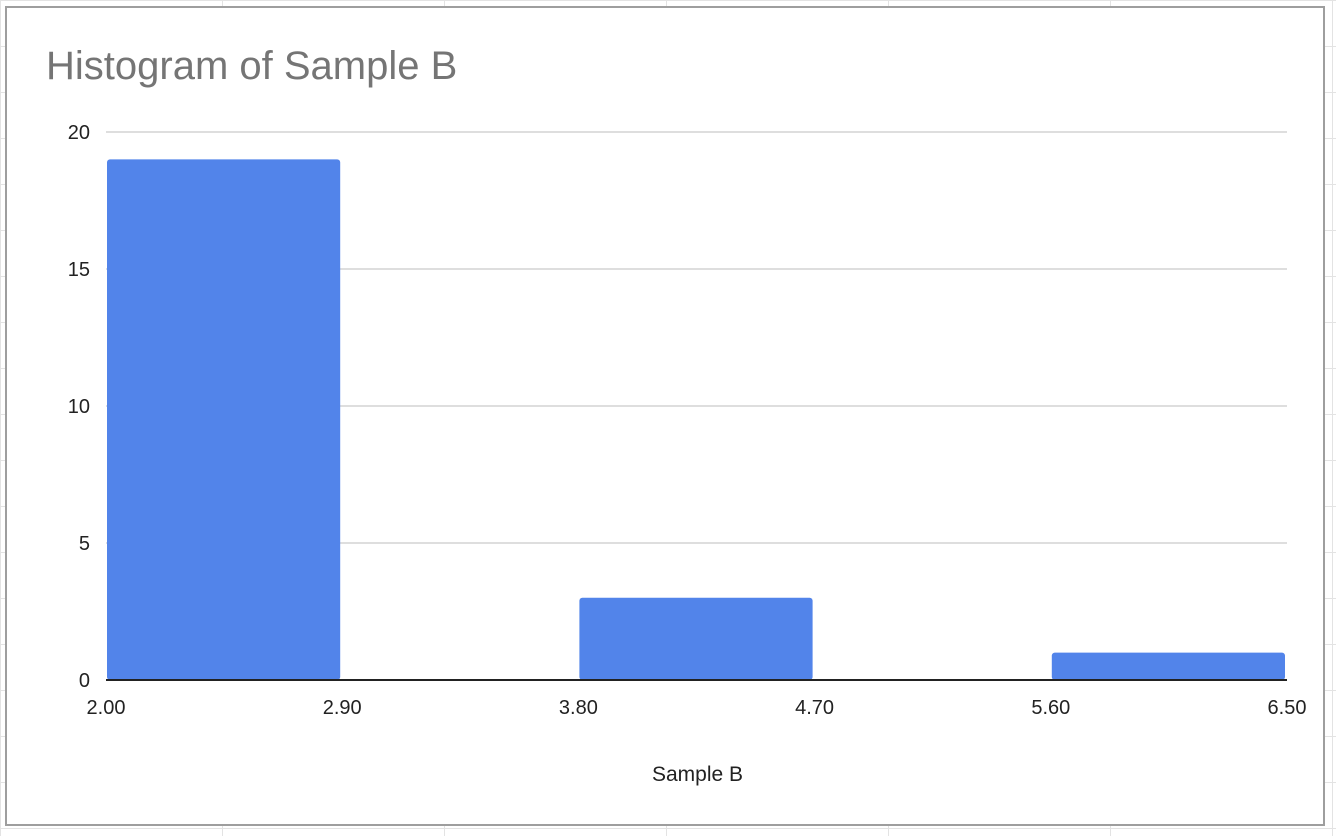 Image resolution: width=1336 pixels, height=836 pixels. I want to click on x-tick-label: 3.80, so click(578, 708).